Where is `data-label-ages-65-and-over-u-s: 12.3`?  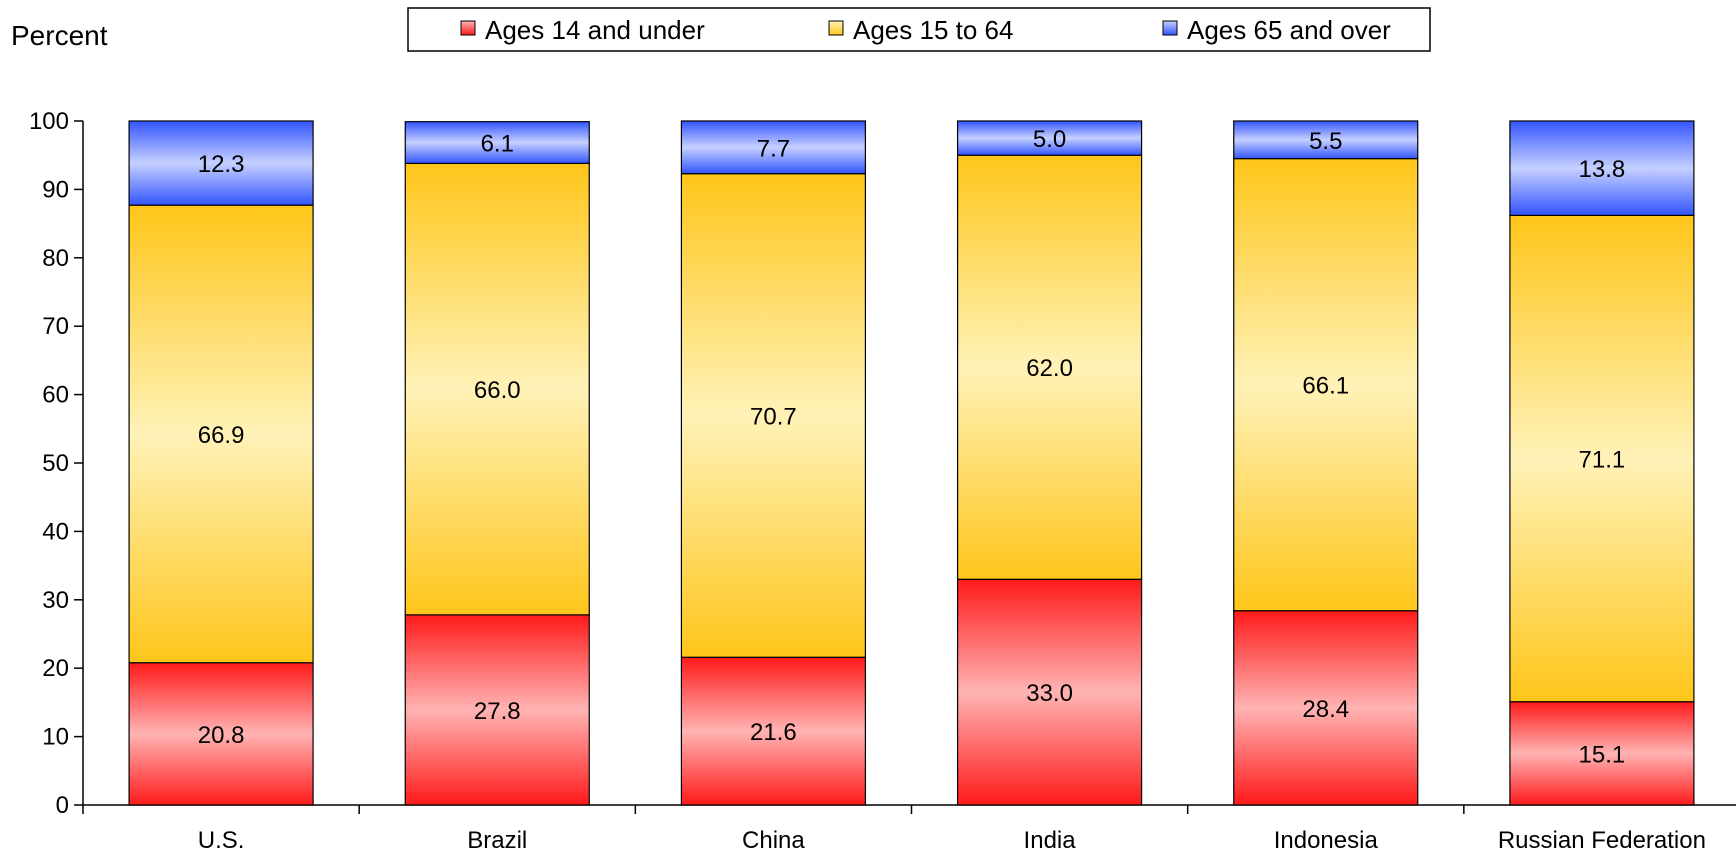
data-label-ages-65-and-over-u-s: 12.3 is located at coordinates (221, 164).